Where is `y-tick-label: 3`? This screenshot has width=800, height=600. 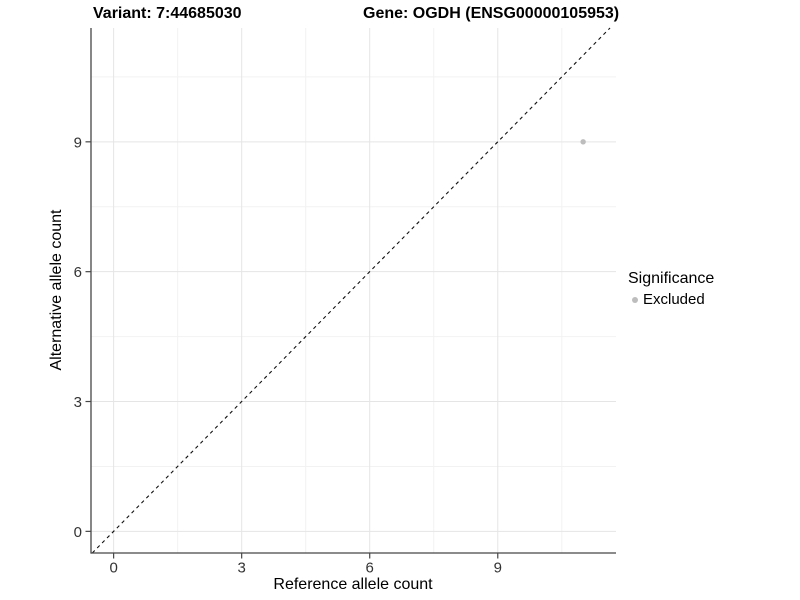 y-tick-label: 3 is located at coordinates (78, 402).